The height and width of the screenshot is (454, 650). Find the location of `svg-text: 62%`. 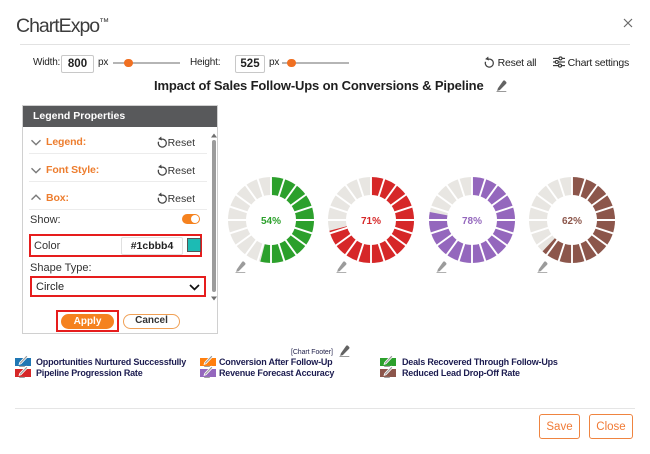

svg-text: 62% is located at coordinates (572, 221).